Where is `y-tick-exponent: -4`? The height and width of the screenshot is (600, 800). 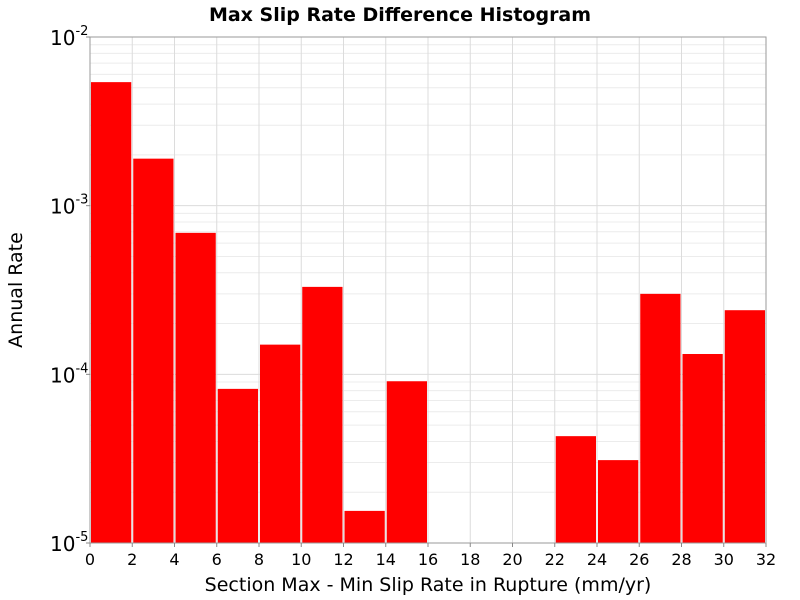 y-tick-exponent: -4 is located at coordinates (81, 368).